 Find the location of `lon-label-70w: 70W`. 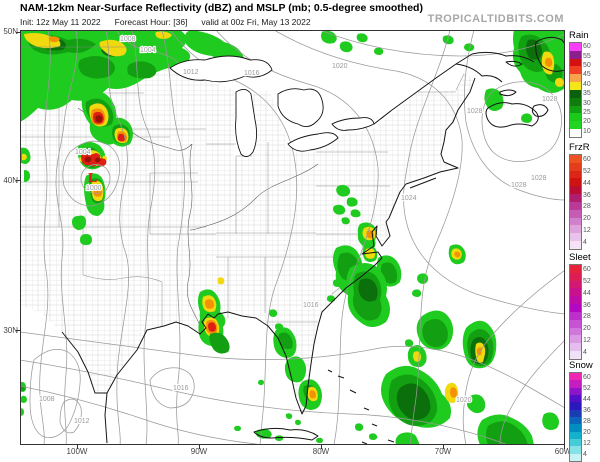

lon-label-70w: 70W is located at coordinates (443, 451).